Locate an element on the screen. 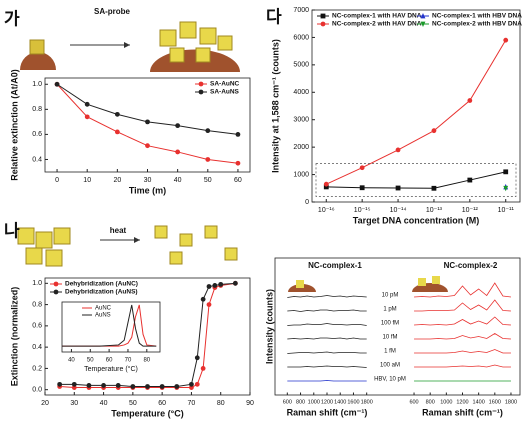 The width and height of the screenshot is (529, 421). y-tick-label: 0.6 is located at coordinates (37, 134).